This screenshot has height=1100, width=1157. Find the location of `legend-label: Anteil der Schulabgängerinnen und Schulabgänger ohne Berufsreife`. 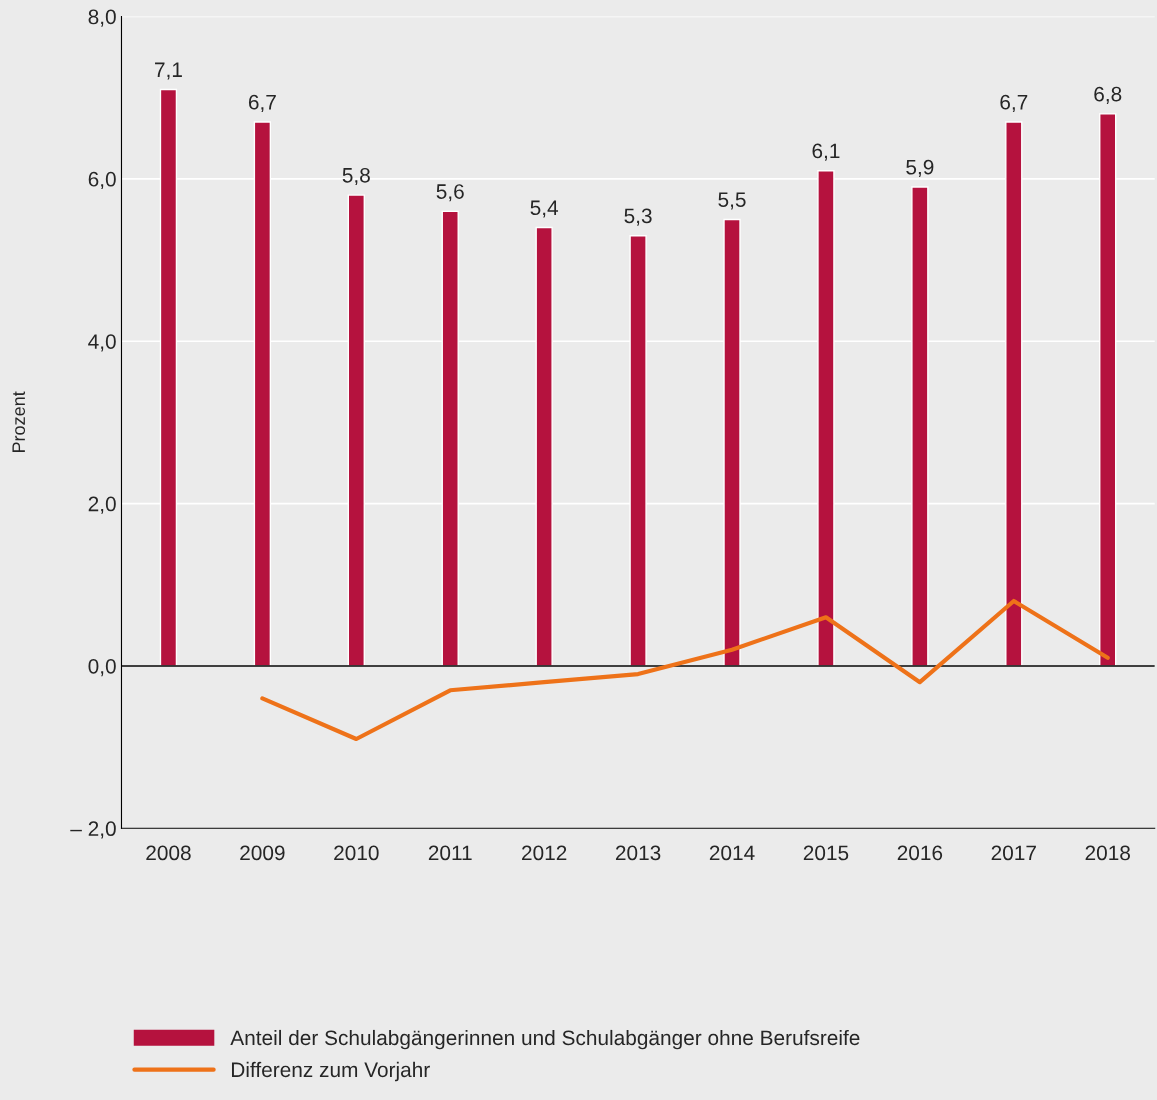

legend-label: Anteil der Schulabgängerinnen und Schulabgänger ohne Berufsreife is located at coordinates (545, 1039).